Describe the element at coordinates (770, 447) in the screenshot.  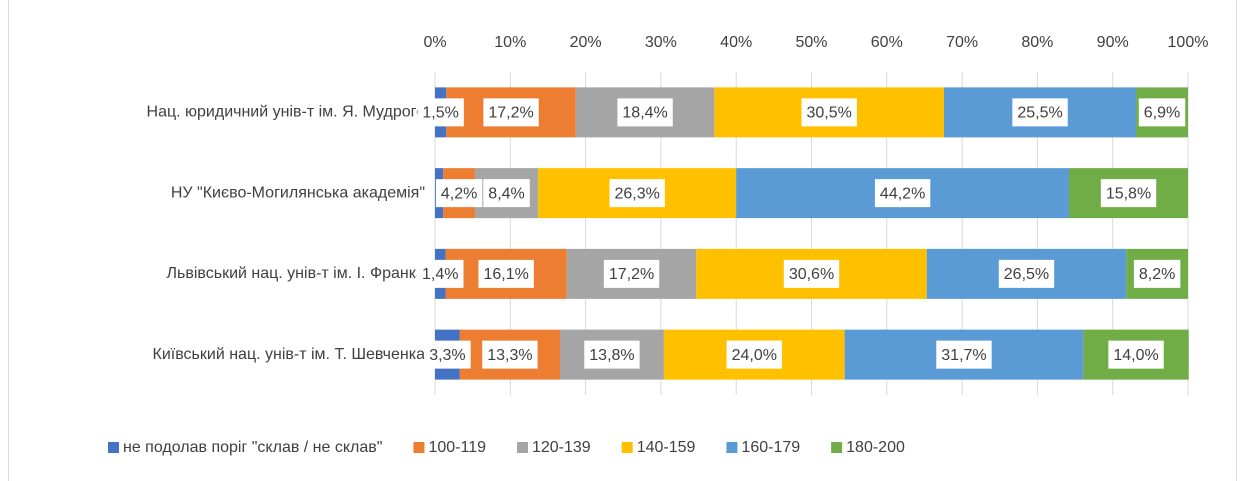
I see `legend-label: 160-179` at that location.